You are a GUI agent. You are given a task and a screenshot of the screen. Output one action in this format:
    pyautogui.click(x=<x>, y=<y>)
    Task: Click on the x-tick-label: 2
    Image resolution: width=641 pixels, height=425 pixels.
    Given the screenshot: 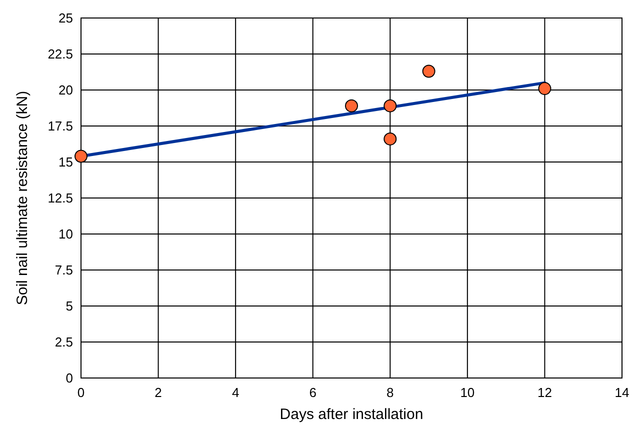 What is the action you would take?
    pyautogui.click(x=158, y=392)
    